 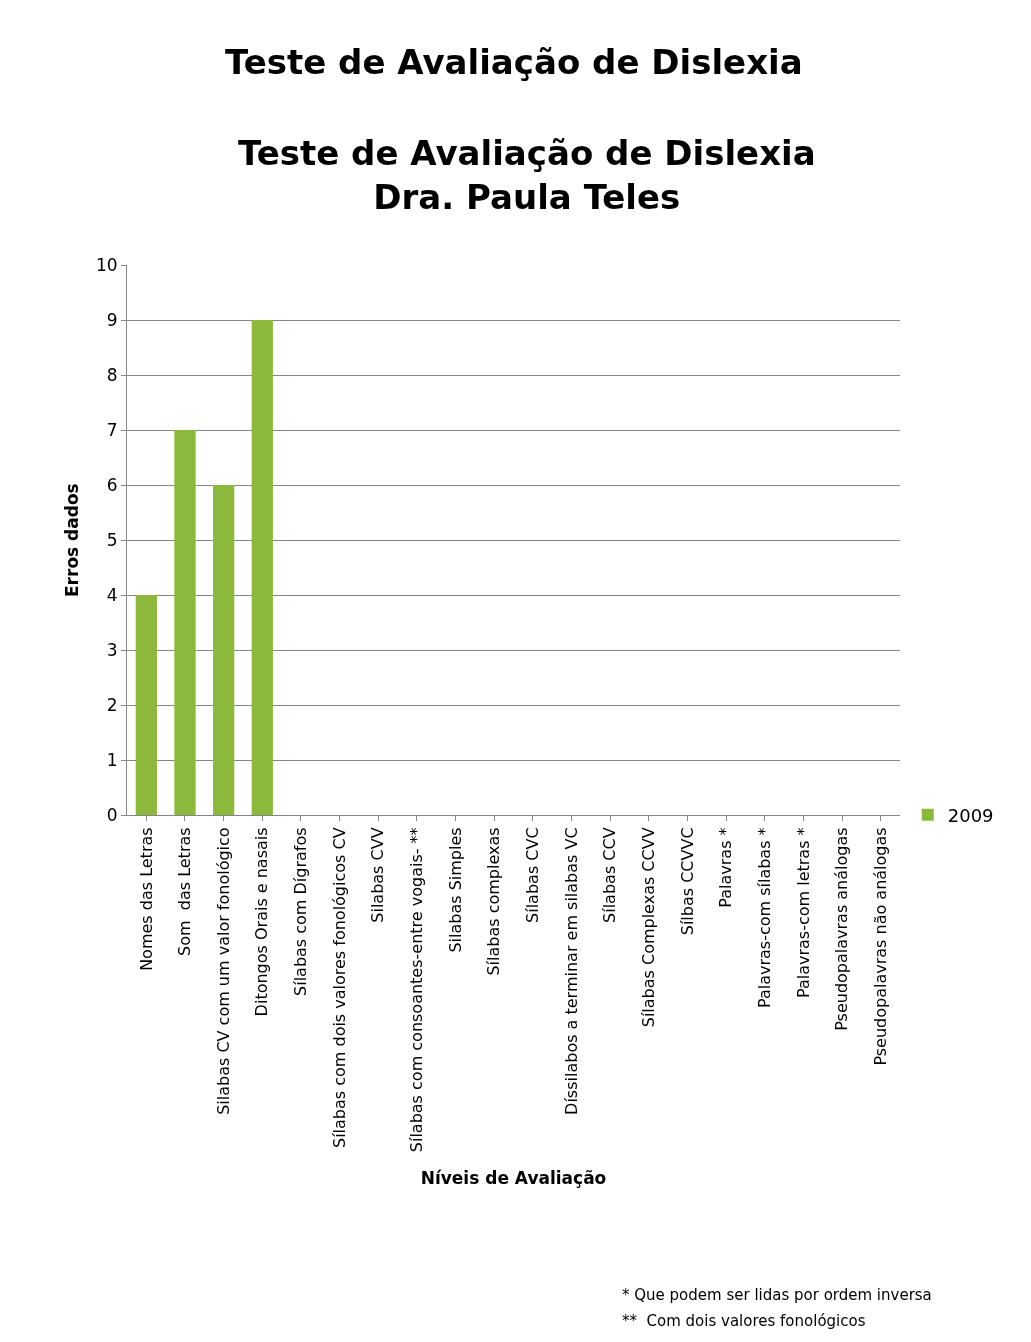 I want to click on y-tick-label: 9, so click(x=112, y=319).